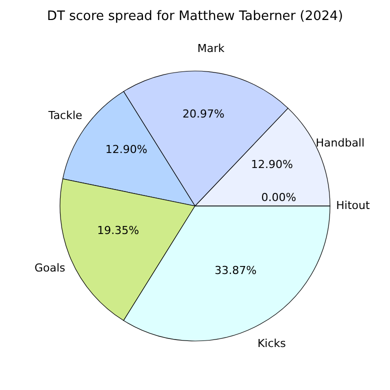  I want to click on data-label: 20.97%, so click(203, 114).